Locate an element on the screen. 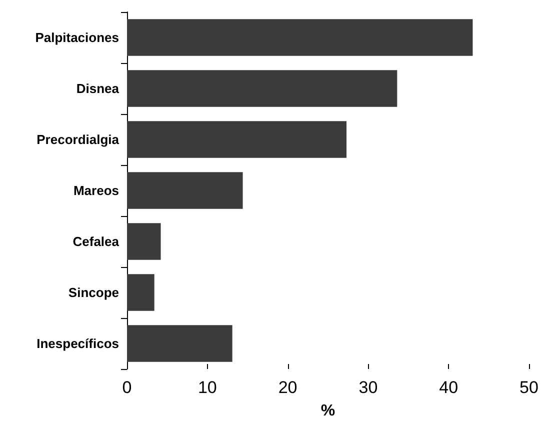  y-tick-label: Cefalea is located at coordinates (96, 241).